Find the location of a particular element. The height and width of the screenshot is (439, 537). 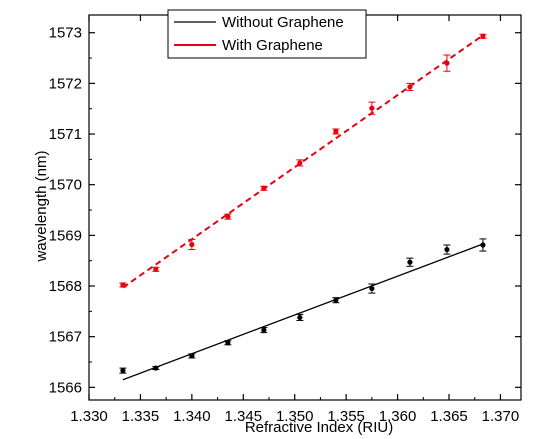

legend: Without Graphene With Graphene is located at coordinates (267, 34).